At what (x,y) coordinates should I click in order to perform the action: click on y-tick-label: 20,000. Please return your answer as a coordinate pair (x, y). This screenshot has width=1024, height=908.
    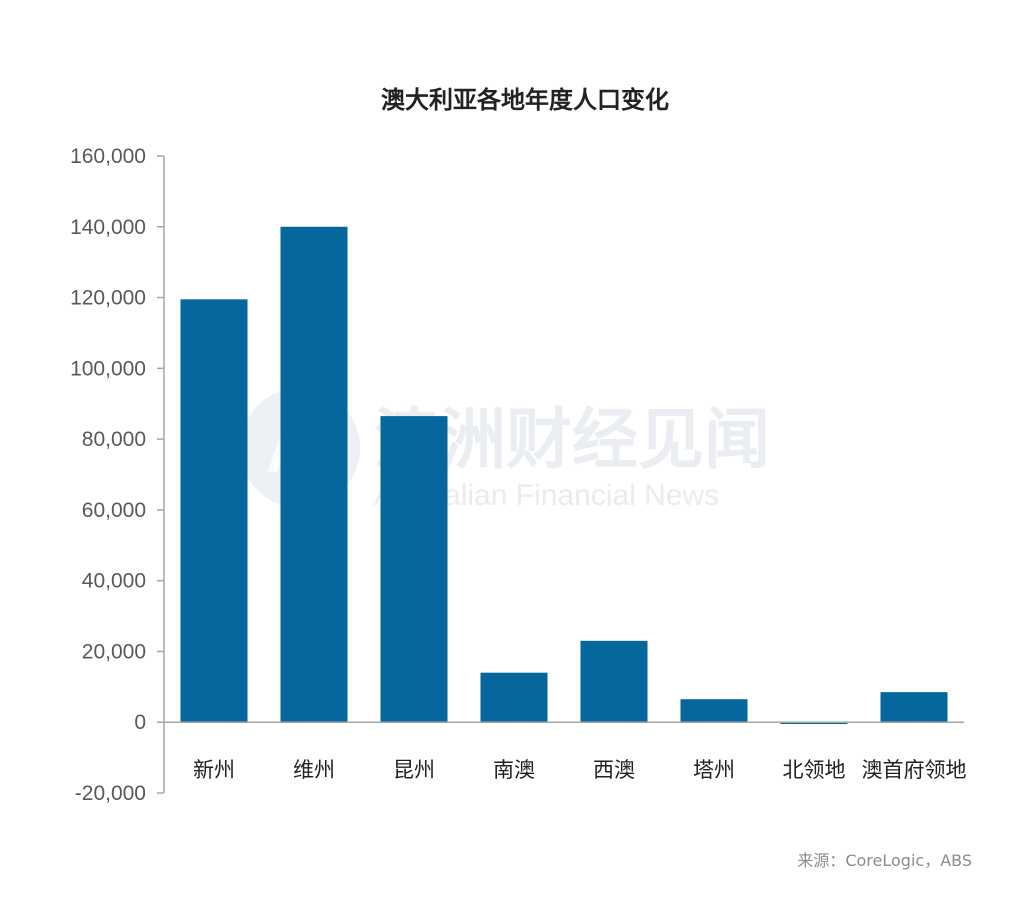
    Looking at the image, I should click on (114, 651).